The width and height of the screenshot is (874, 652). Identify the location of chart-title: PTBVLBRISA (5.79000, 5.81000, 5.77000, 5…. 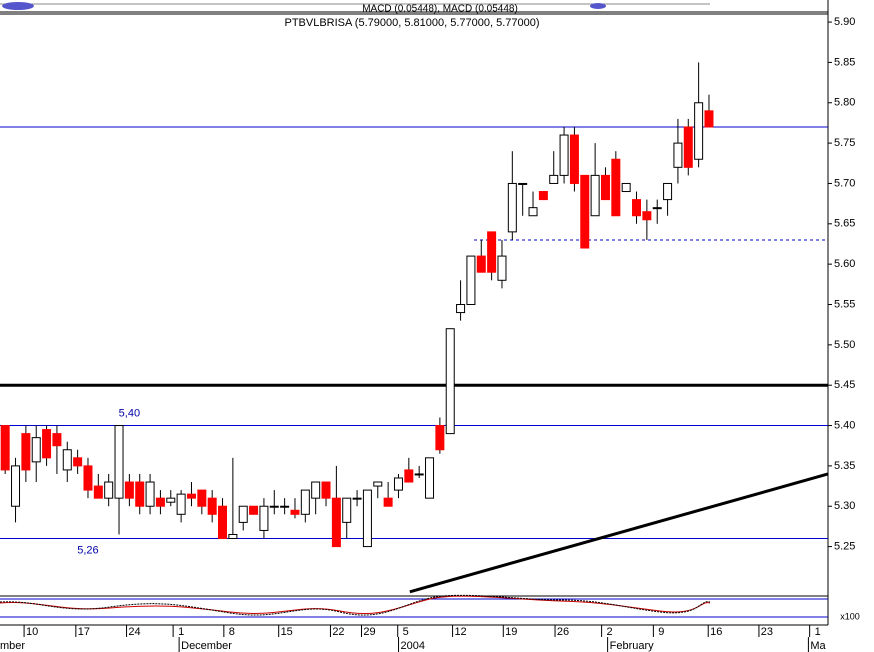
(411, 23).